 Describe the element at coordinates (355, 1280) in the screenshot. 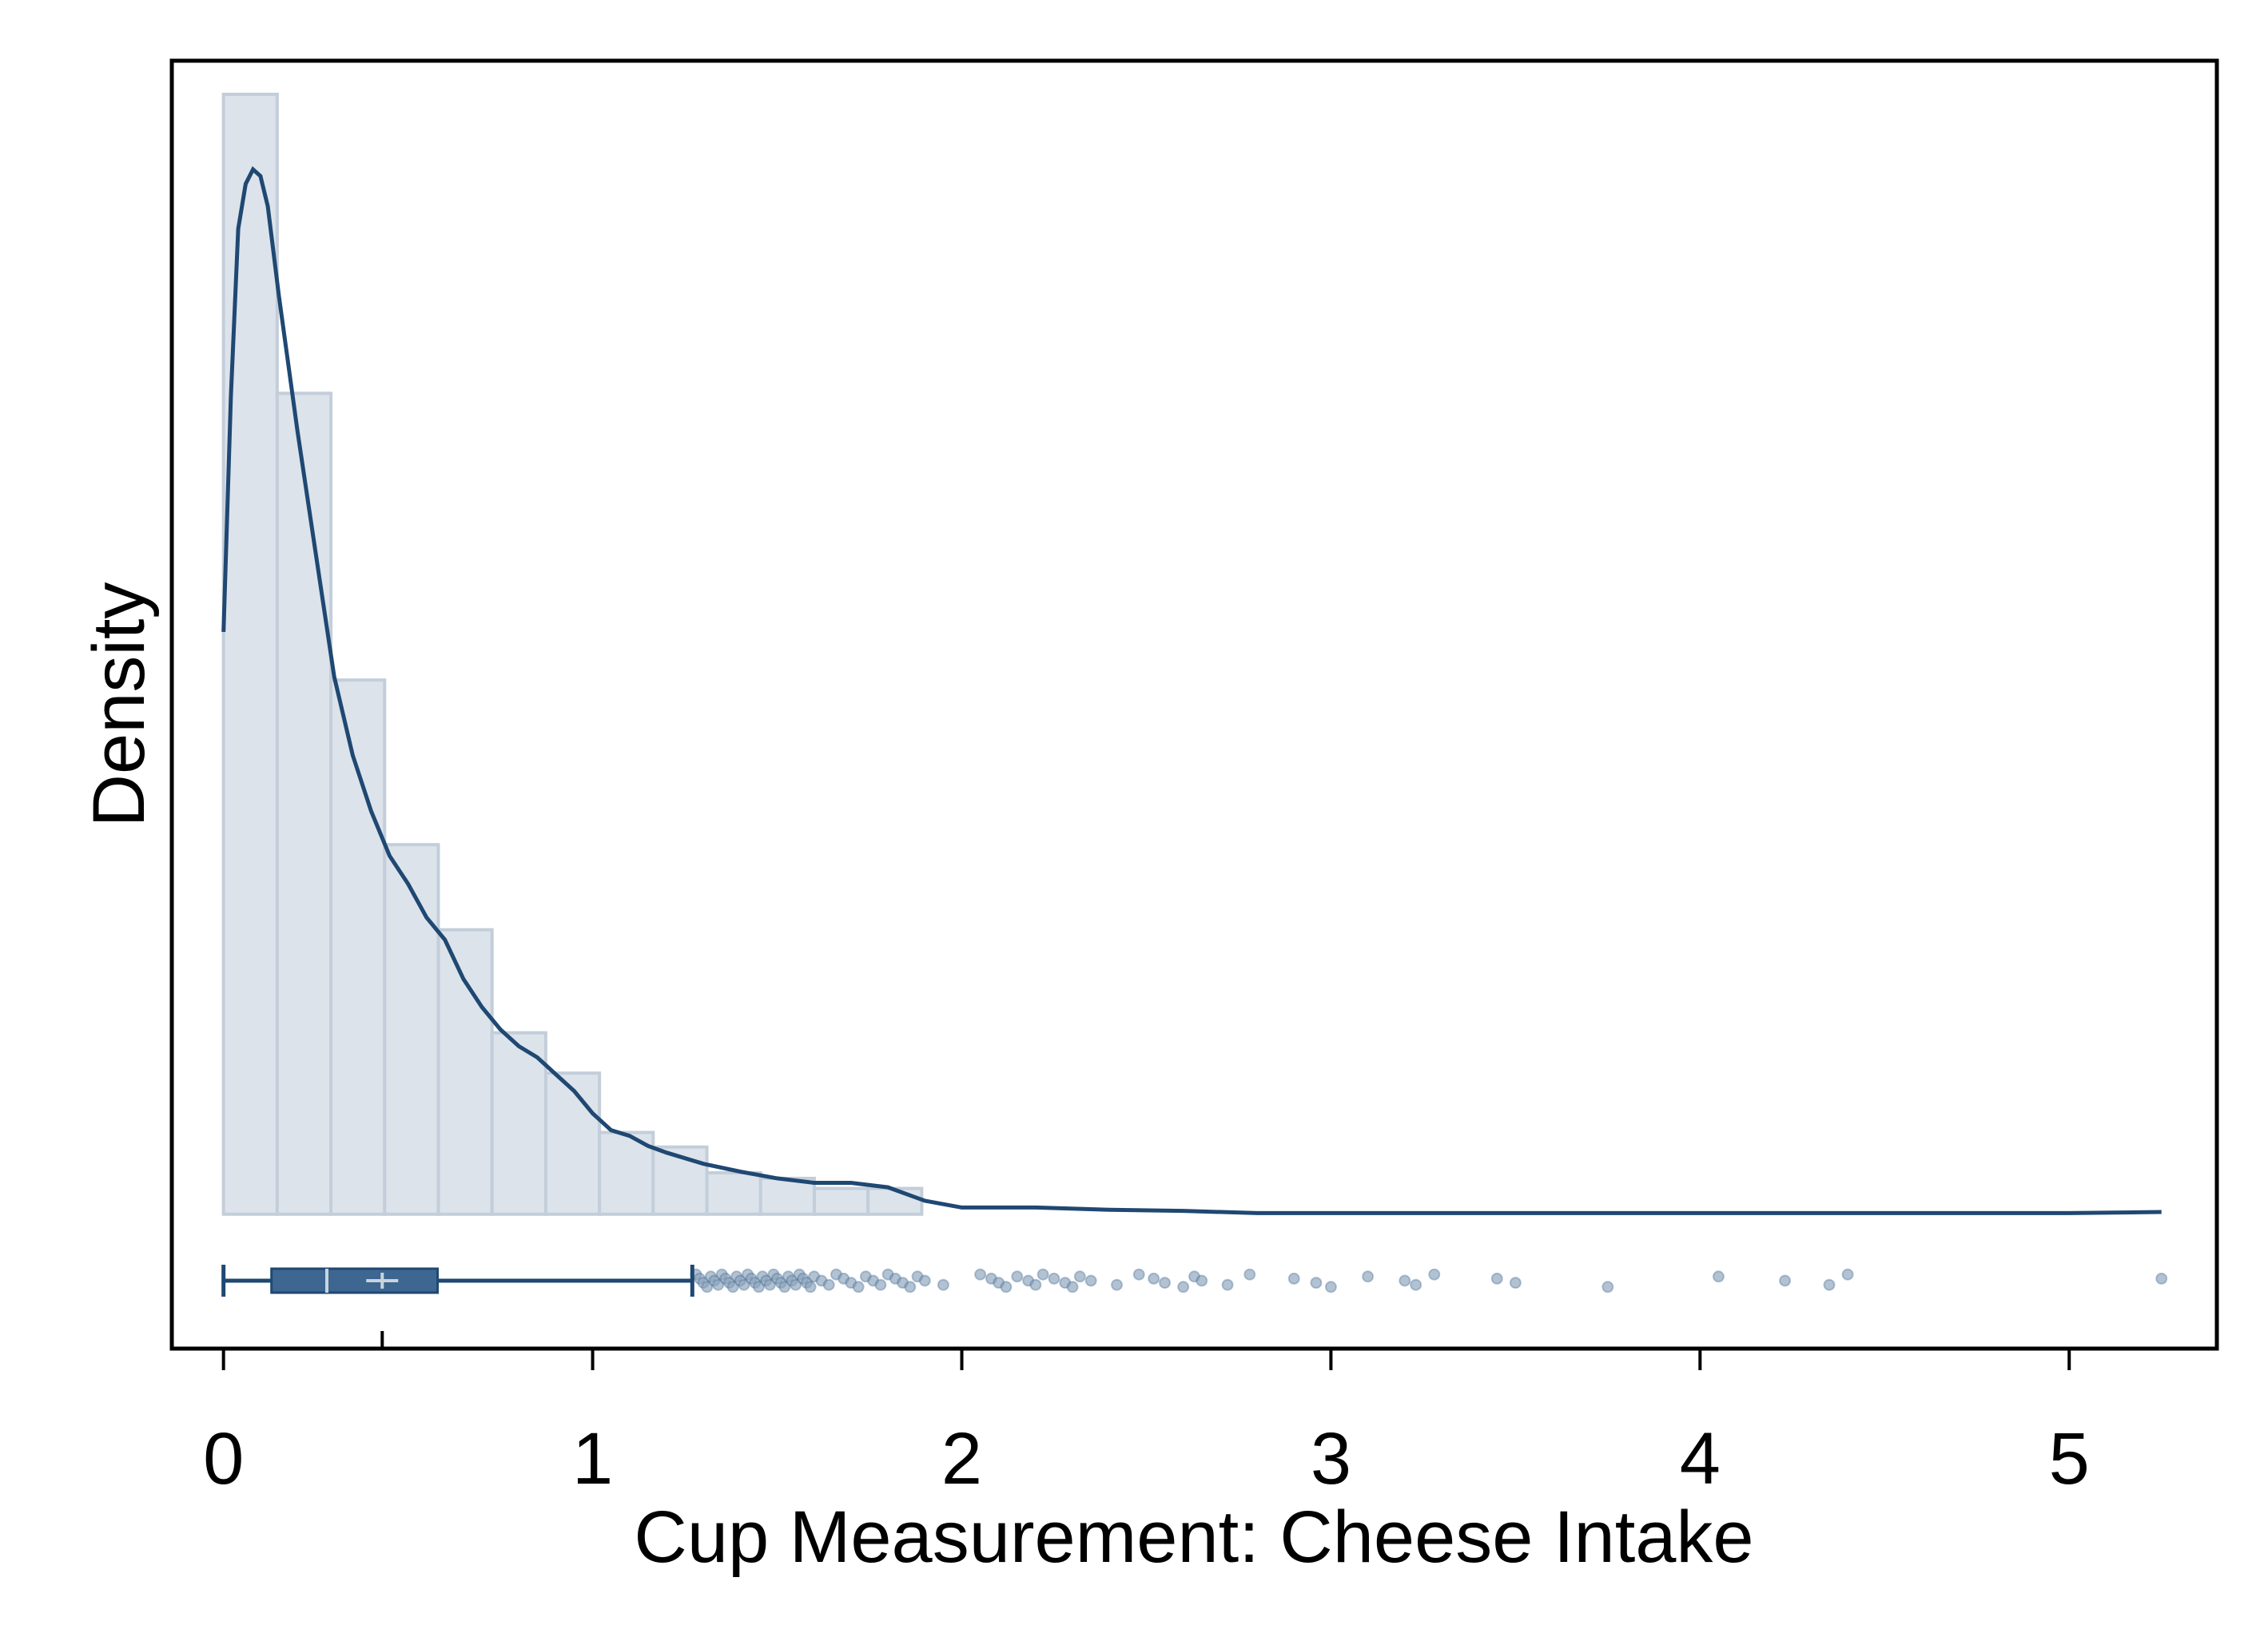

I see `box-iqr` at that location.